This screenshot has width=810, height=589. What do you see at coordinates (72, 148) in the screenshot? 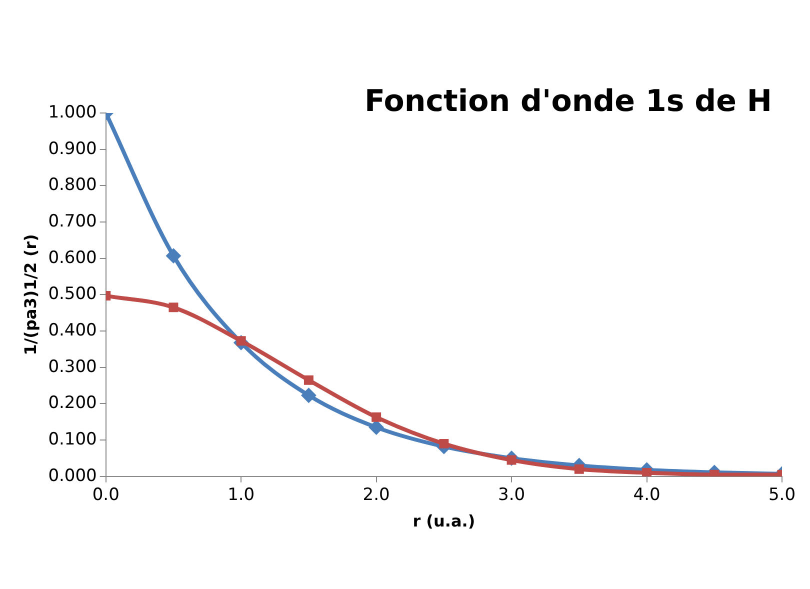
I see `y-tick-label: 0.900` at bounding box center [72, 148].